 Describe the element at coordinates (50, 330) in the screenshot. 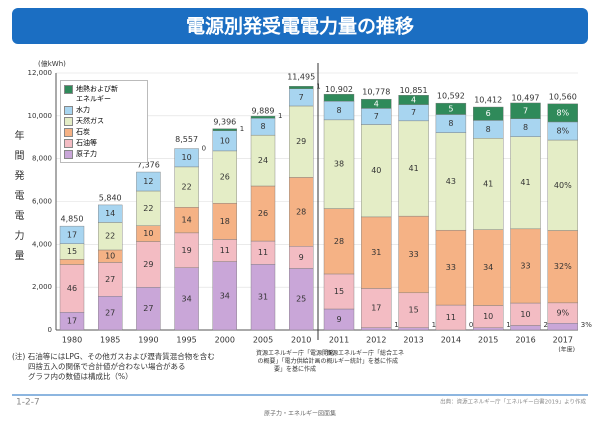

I see `y-tick-label: 0` at that location.